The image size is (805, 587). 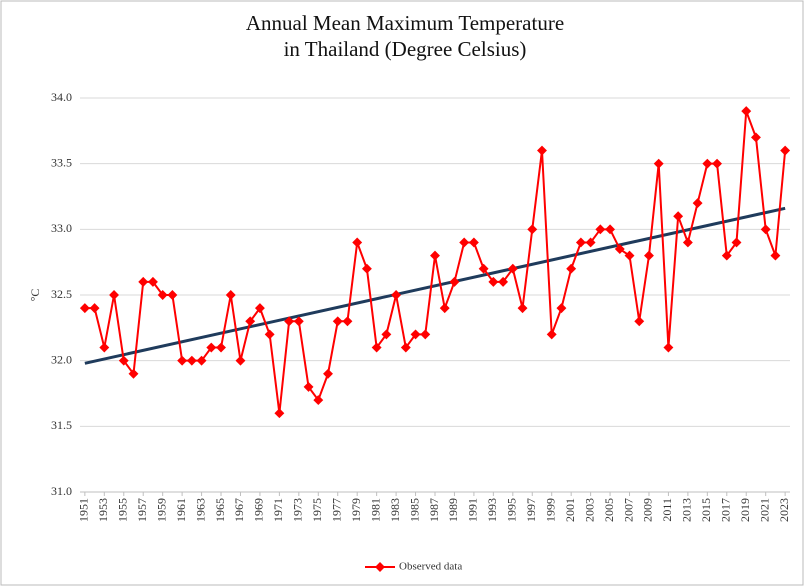 What do you see at coordinates (706, 510) in the screenshot?
I see `x-tick-label: 2015` at bounding box center [706, 510].